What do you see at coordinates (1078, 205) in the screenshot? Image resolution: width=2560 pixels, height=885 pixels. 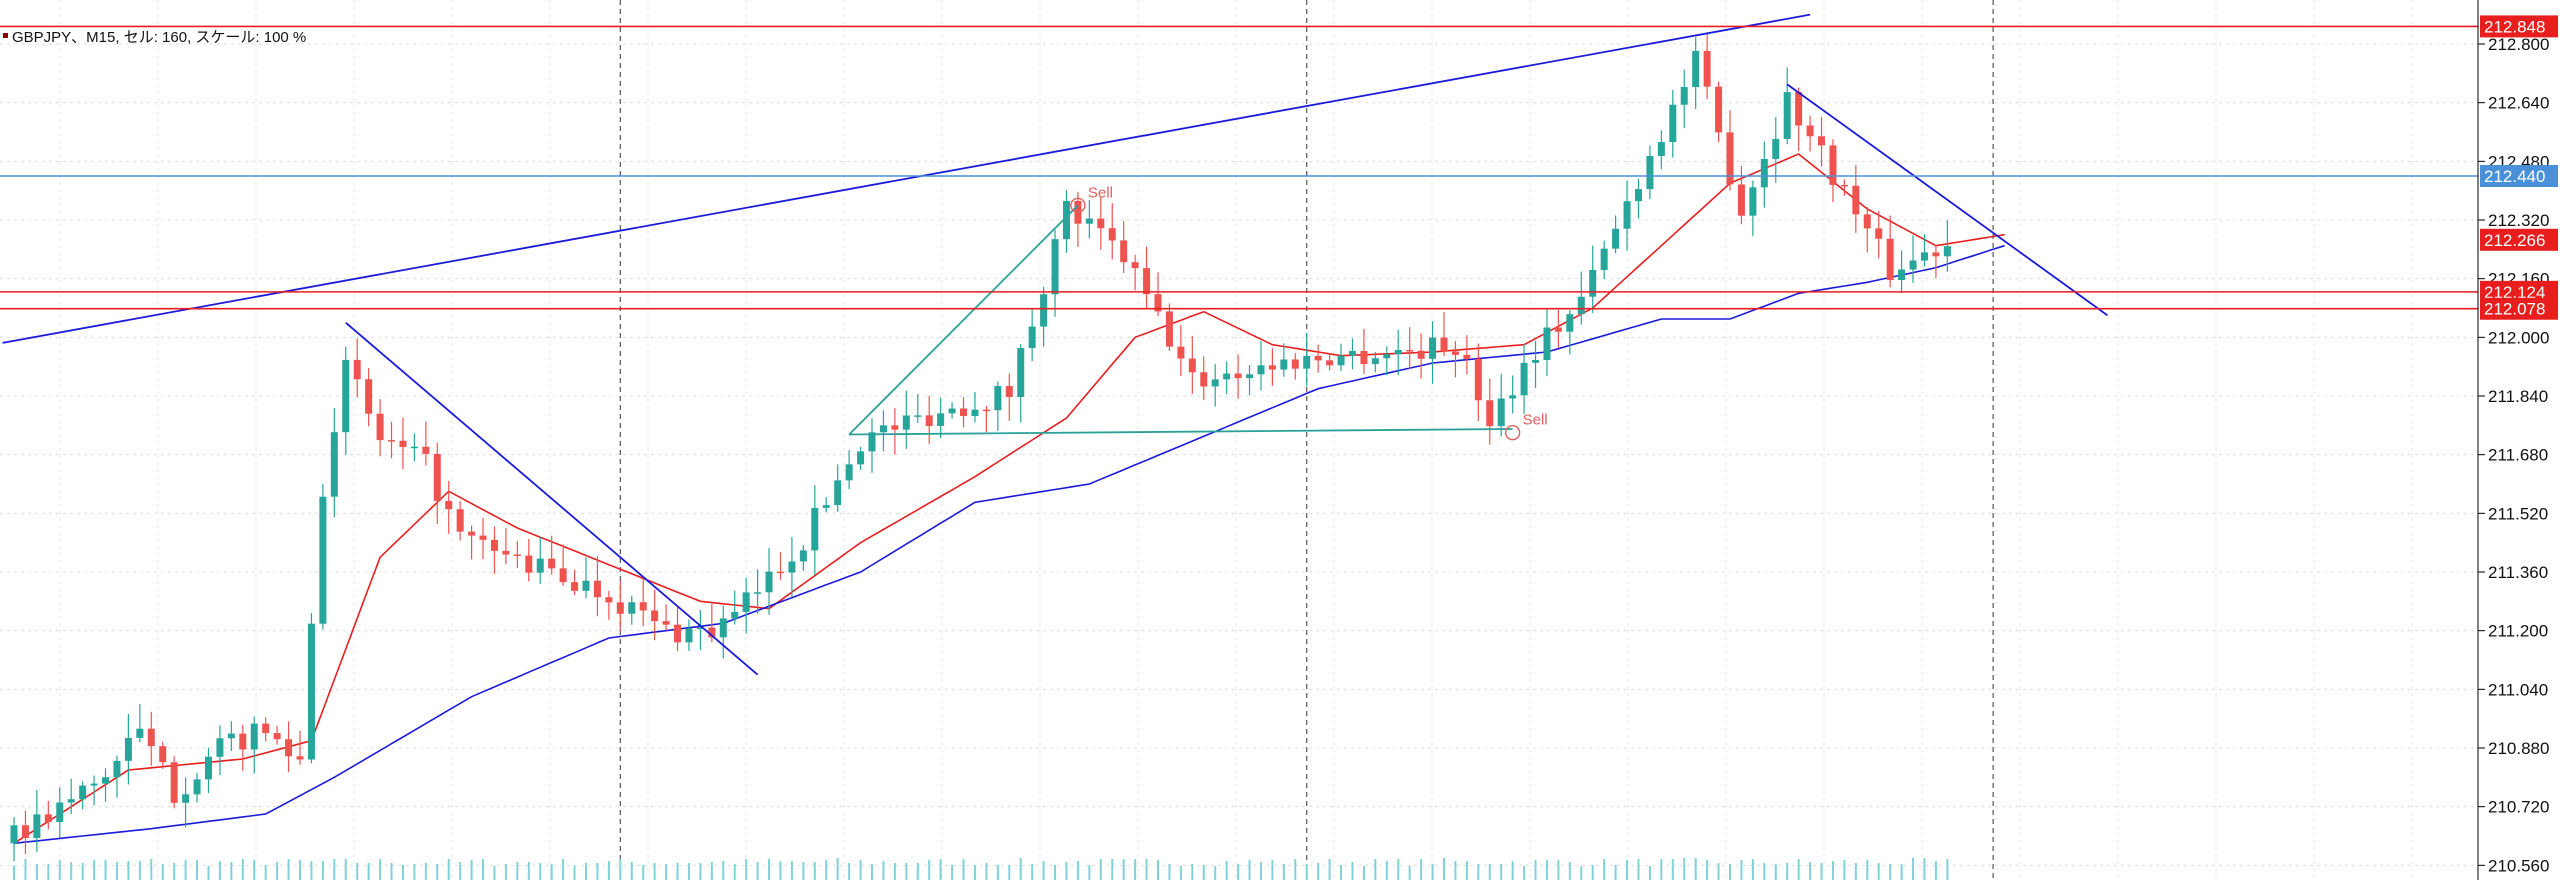 I see `sell-marker-circle` at bounding box center [1078, 205].